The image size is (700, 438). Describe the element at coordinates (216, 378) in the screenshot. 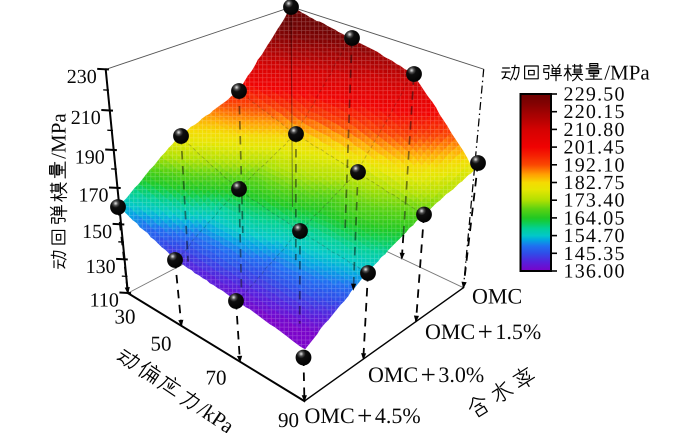

I see `svg-text: 70` at that location.